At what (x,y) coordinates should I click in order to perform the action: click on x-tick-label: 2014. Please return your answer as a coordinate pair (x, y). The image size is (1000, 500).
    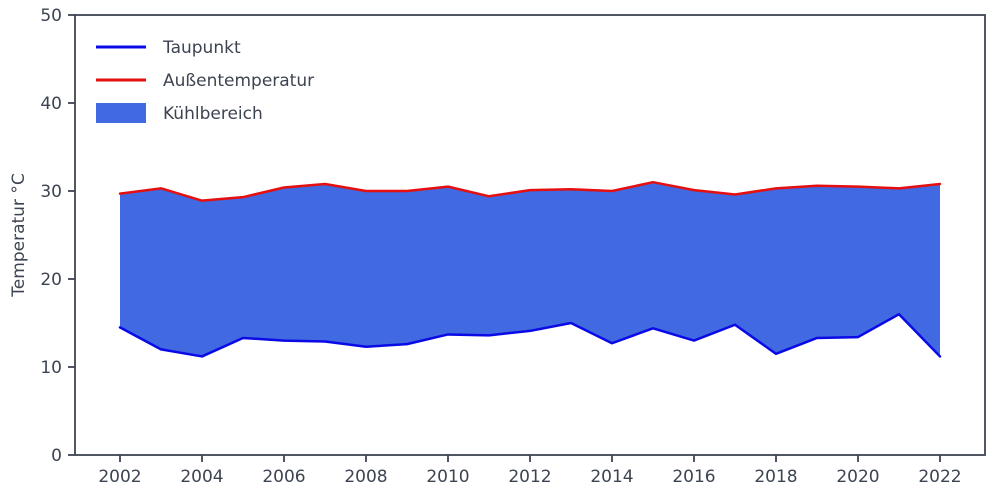
    Looking at the image, I should click on (611, 477).